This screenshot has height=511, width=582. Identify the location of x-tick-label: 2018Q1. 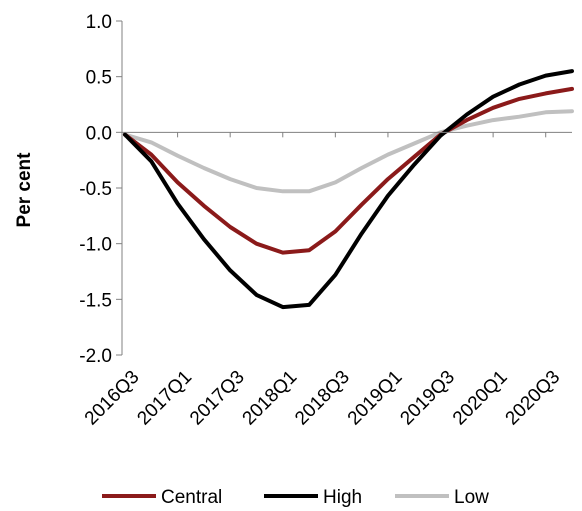
(270, 398).